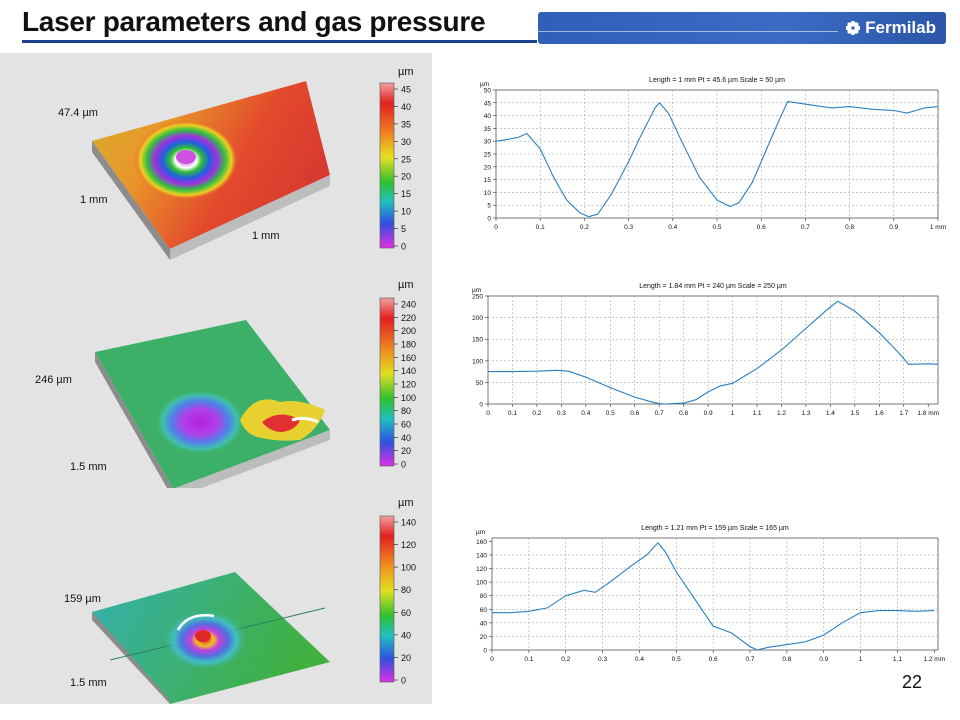 The width and height of the screenshot is (960, 720). I want to click on colorbar-tick-label: 240, so click(408, 305).